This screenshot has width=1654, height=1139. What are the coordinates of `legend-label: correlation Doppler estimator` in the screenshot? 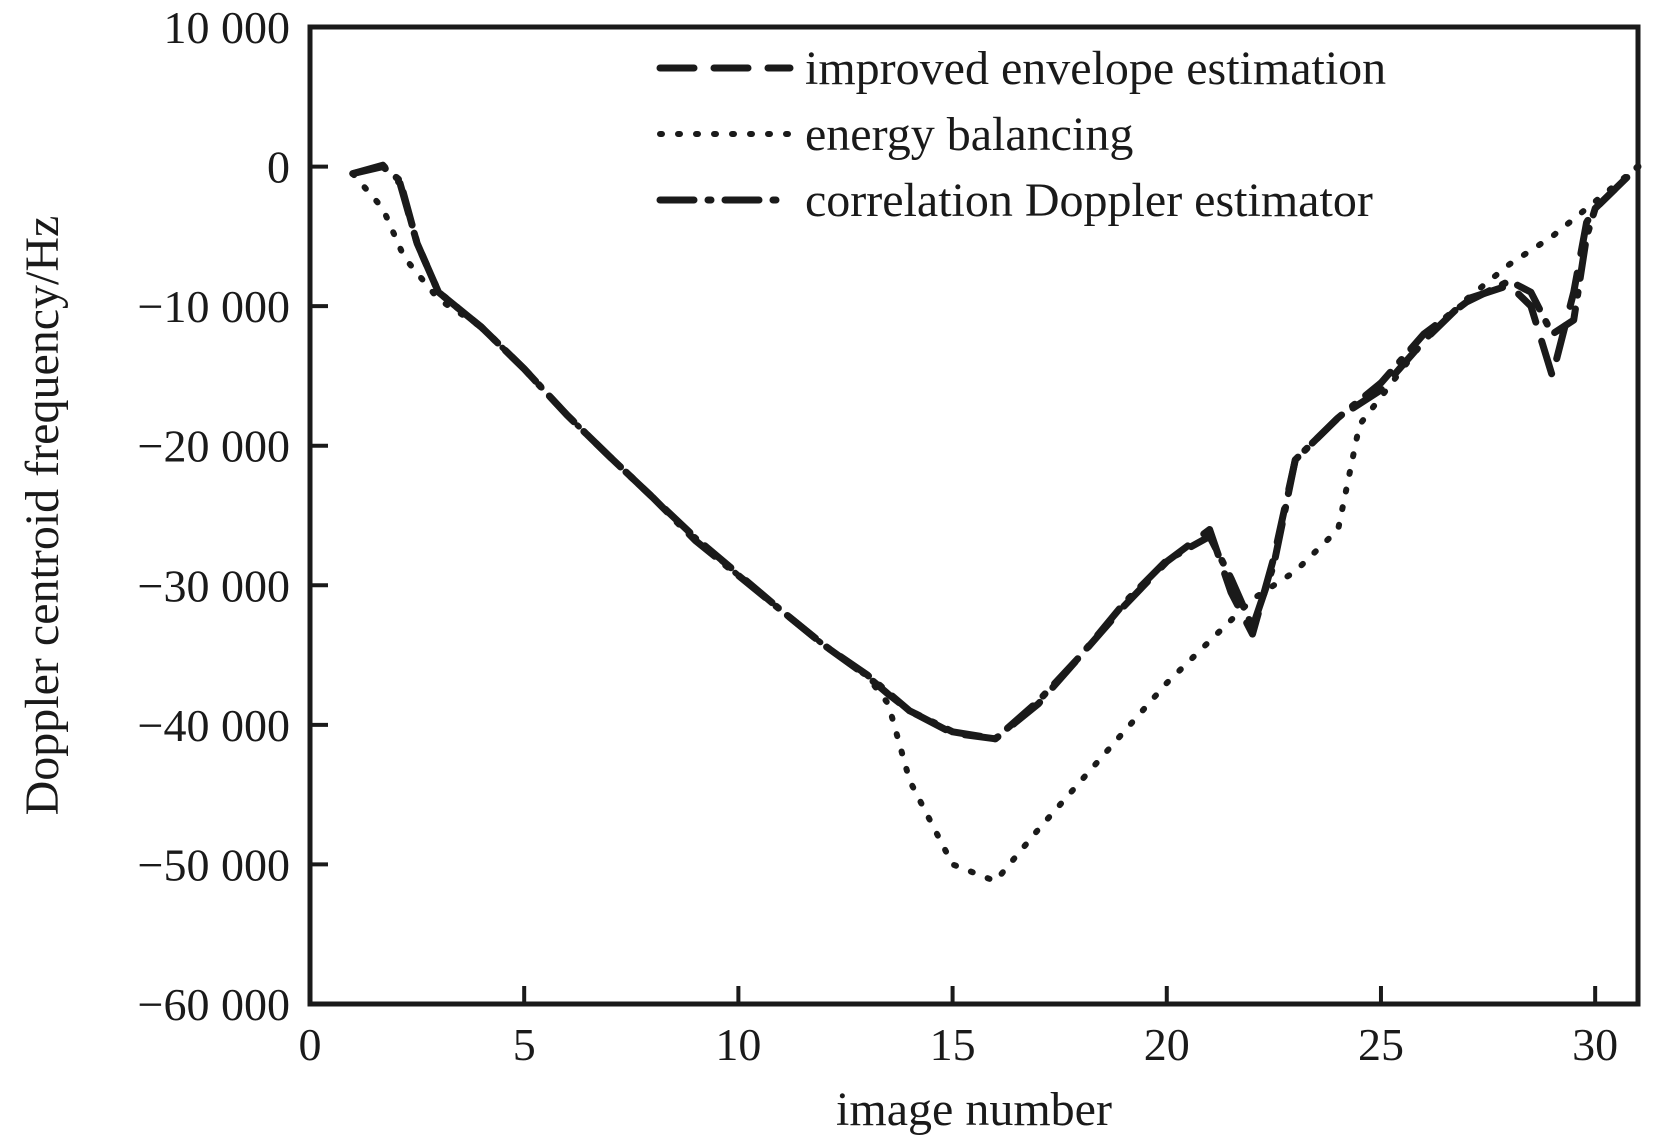 It's located at (1089, 200).